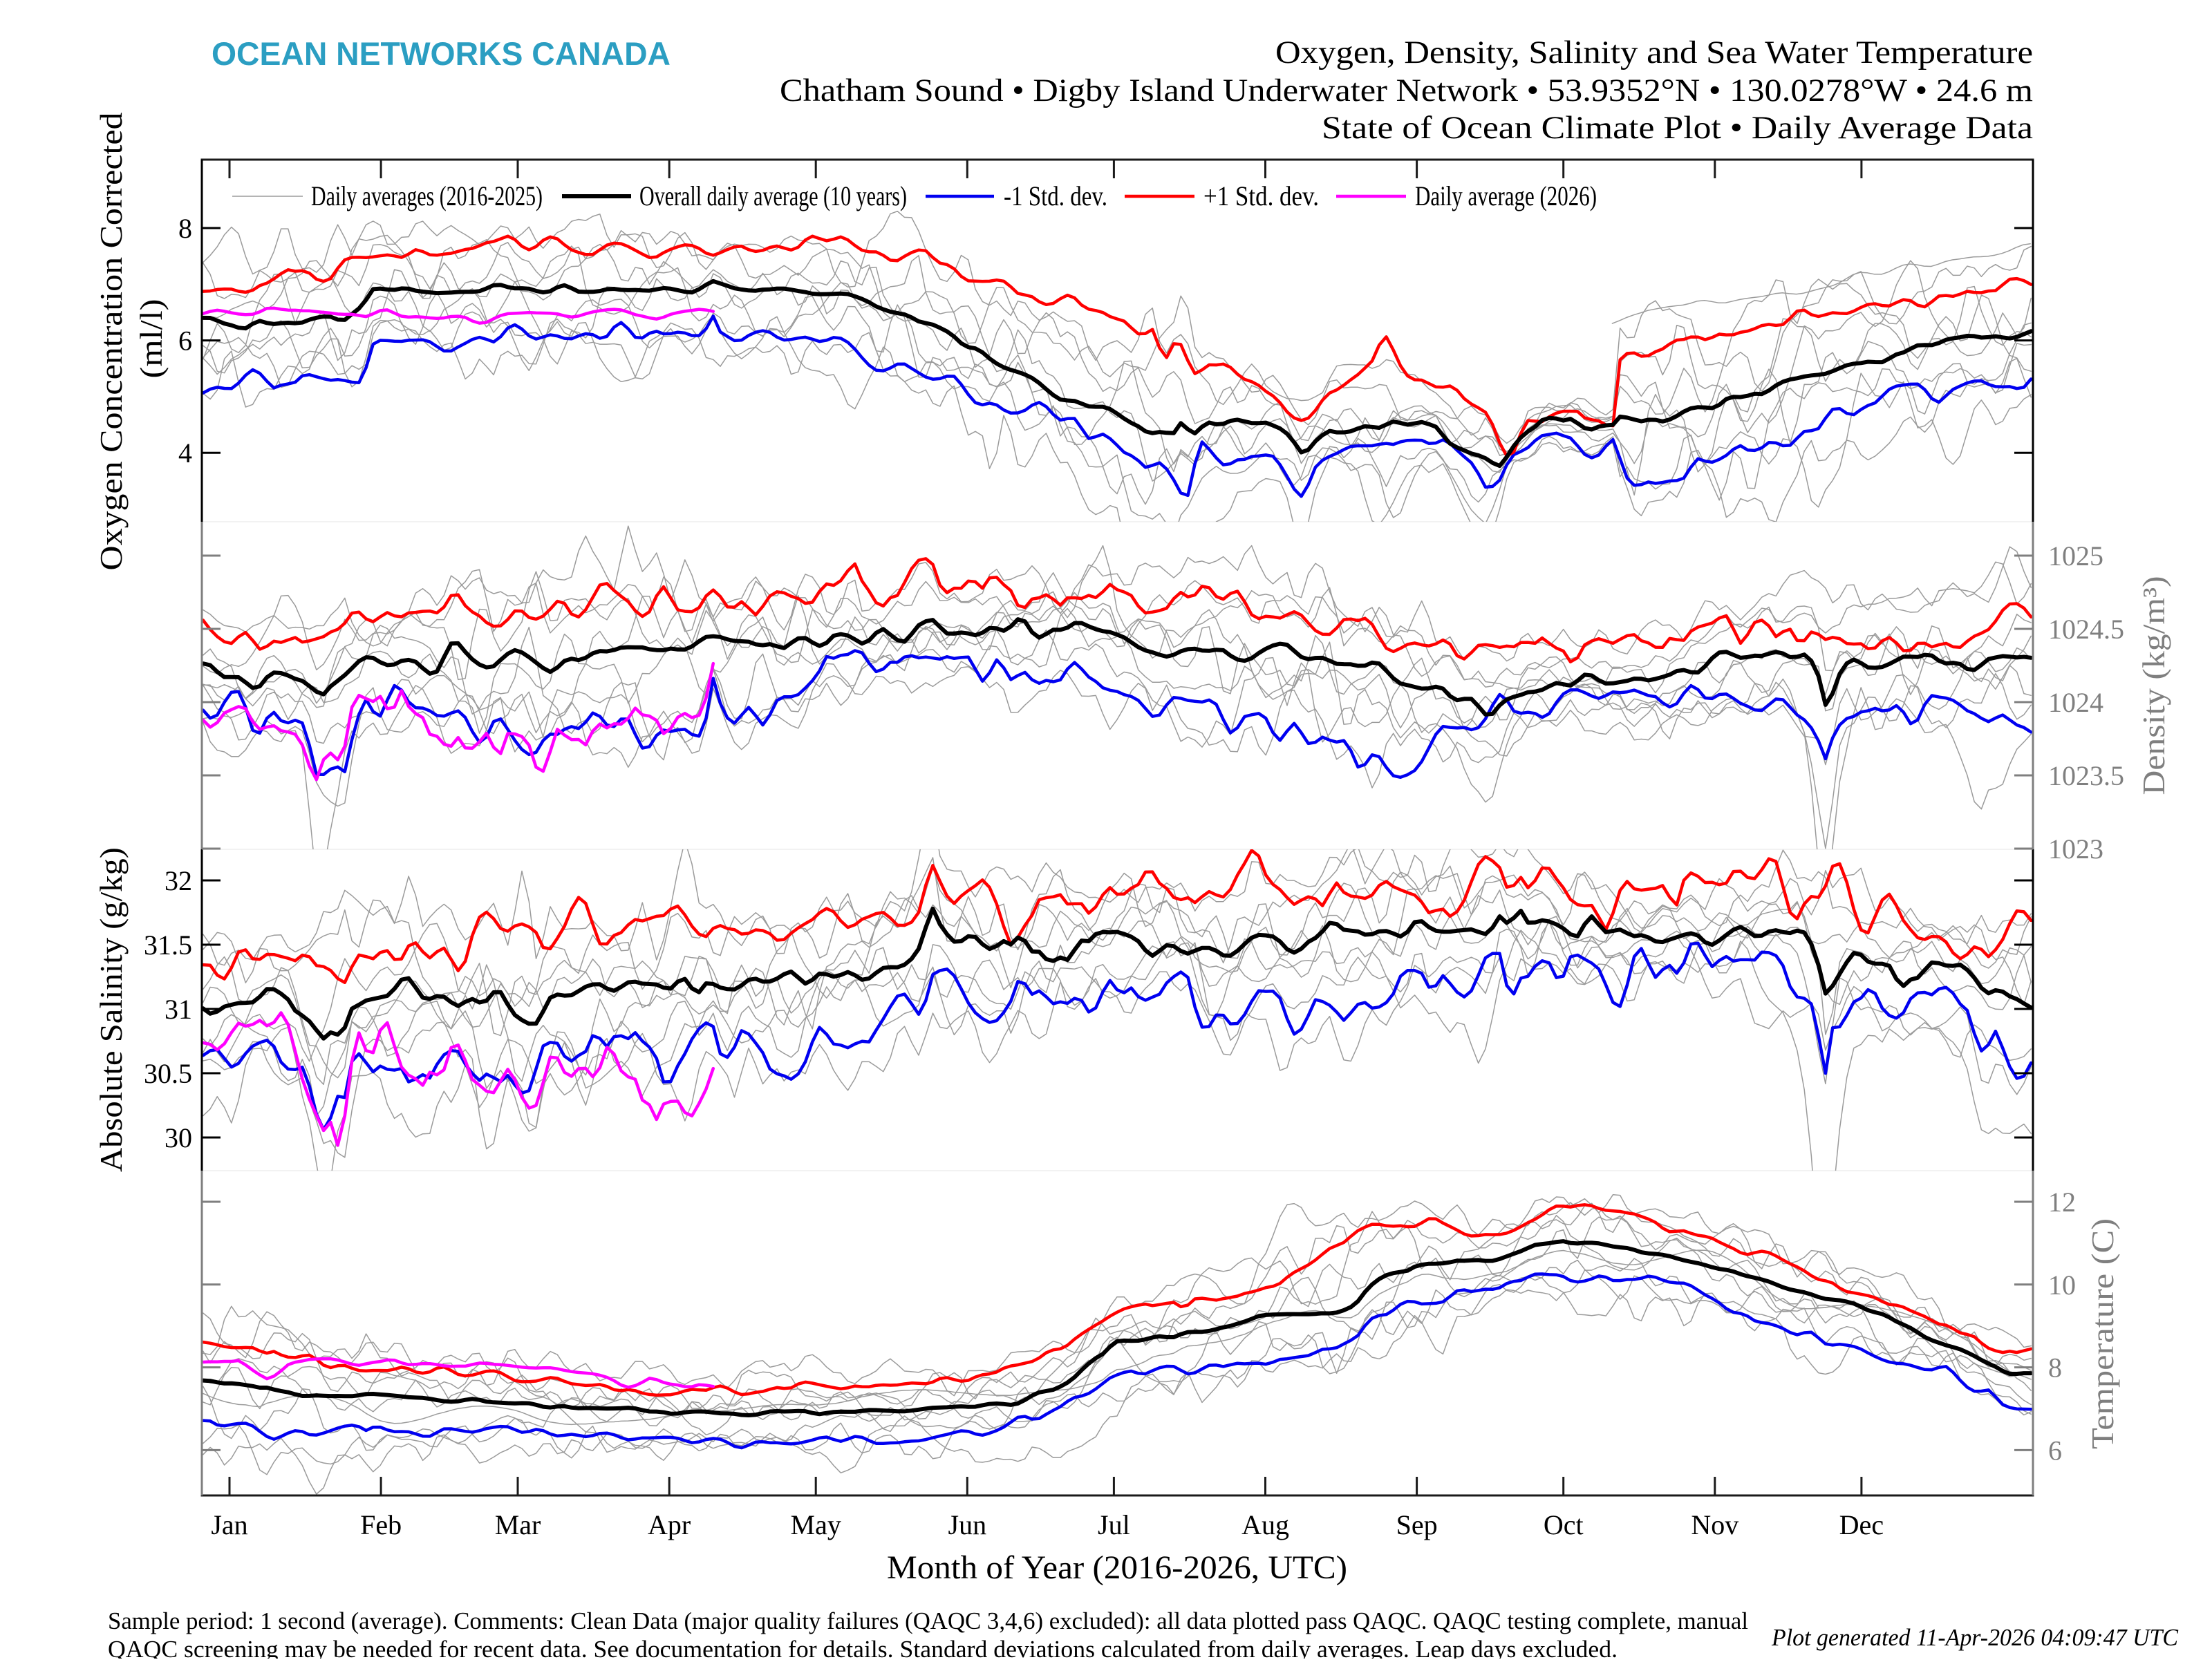 This screenshot has height=1662, width=2212. Describe the element at coordinates (1564, 1524) in the screenshot. I see `svg-text: Oct` at that location.